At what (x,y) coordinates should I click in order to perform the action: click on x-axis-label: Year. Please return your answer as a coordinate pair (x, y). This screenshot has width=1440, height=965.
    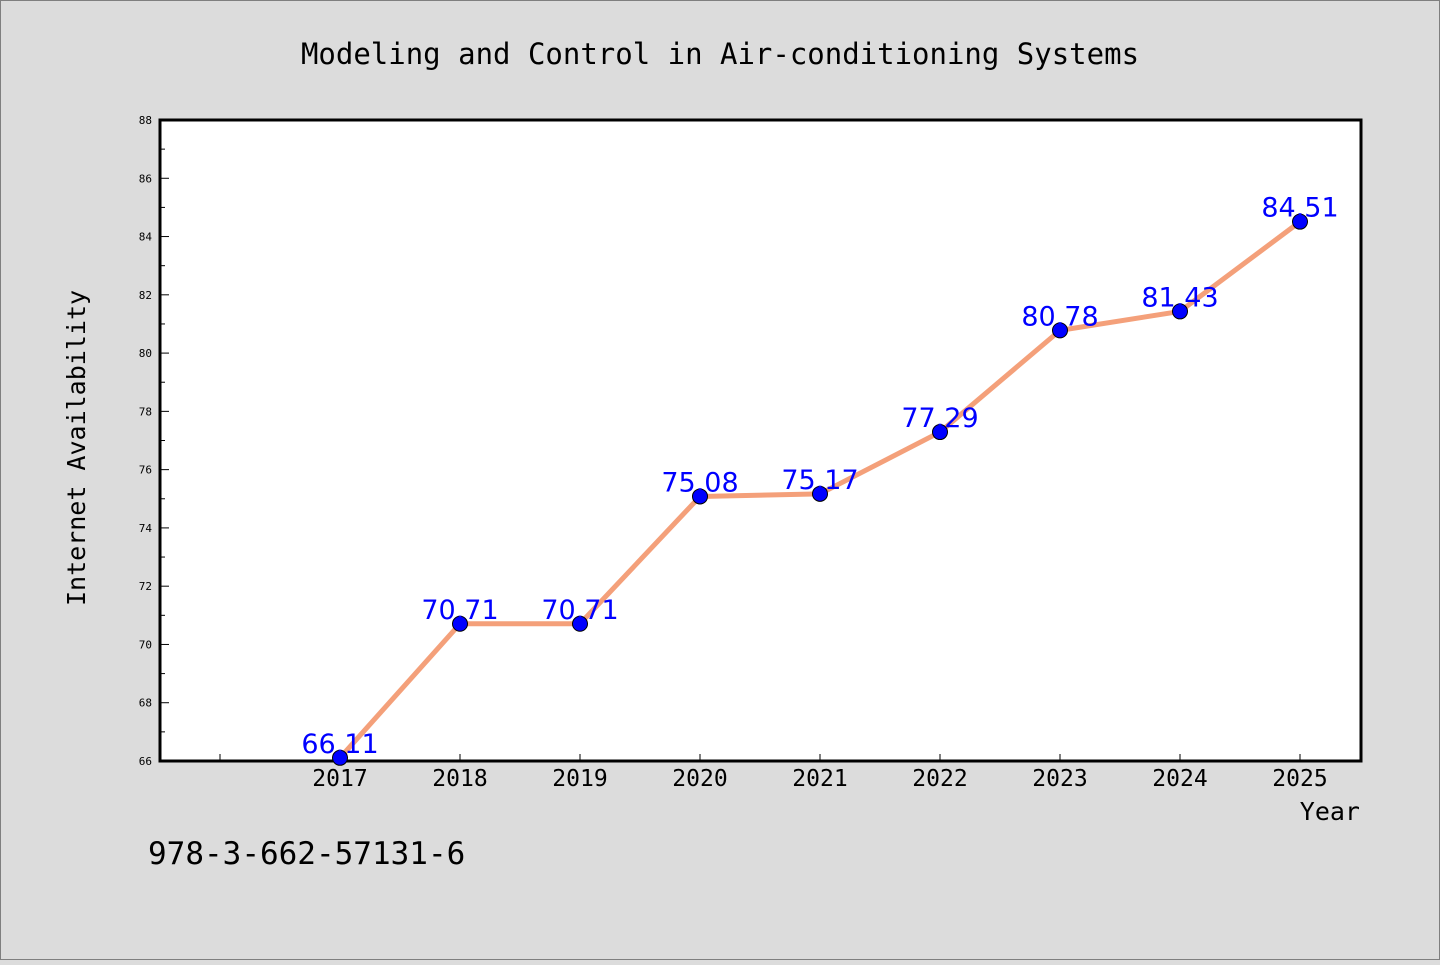
    Looking at the image, I should click on (1330, 811).